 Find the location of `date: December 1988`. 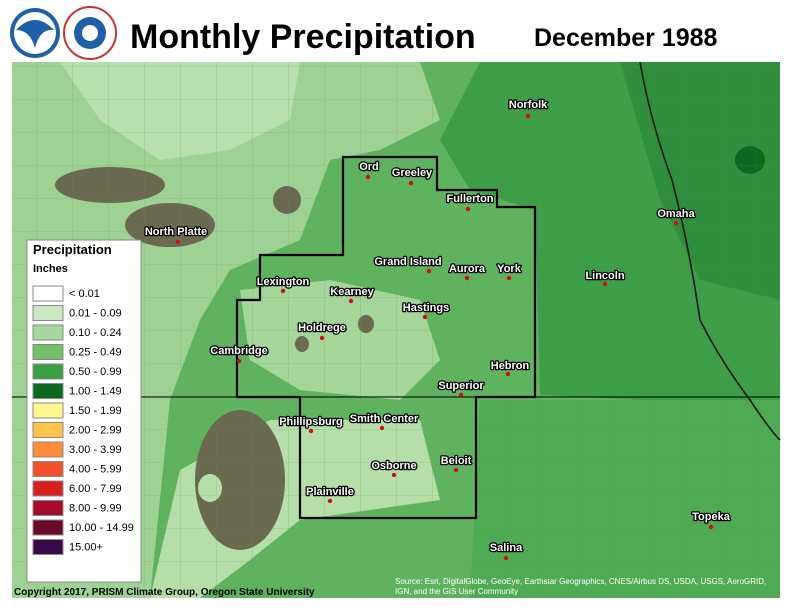

date: December 1988 is located at coordinates (626, 38).